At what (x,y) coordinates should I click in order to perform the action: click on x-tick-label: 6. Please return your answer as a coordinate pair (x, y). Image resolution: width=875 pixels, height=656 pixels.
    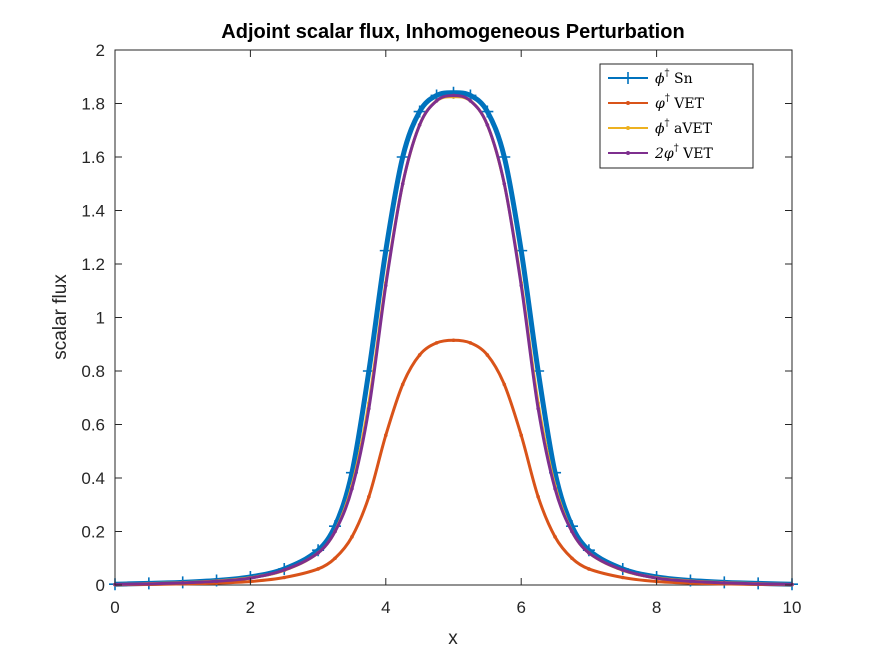
    Looking at the image, I should click on (520, 607).